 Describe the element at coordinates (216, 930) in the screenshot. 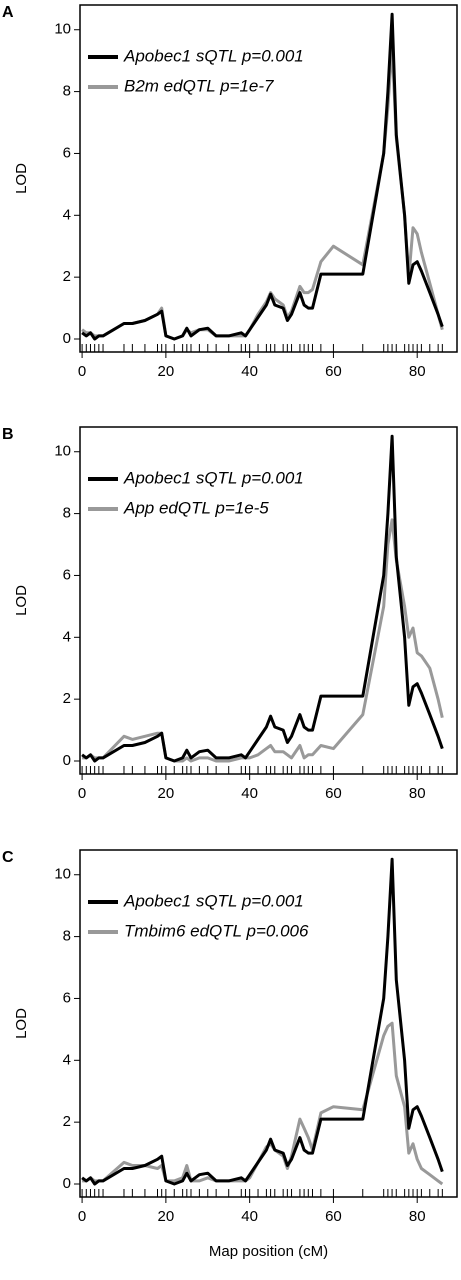

I see `legend-label: Tmbim6 edQTL p=0.006` at that location.